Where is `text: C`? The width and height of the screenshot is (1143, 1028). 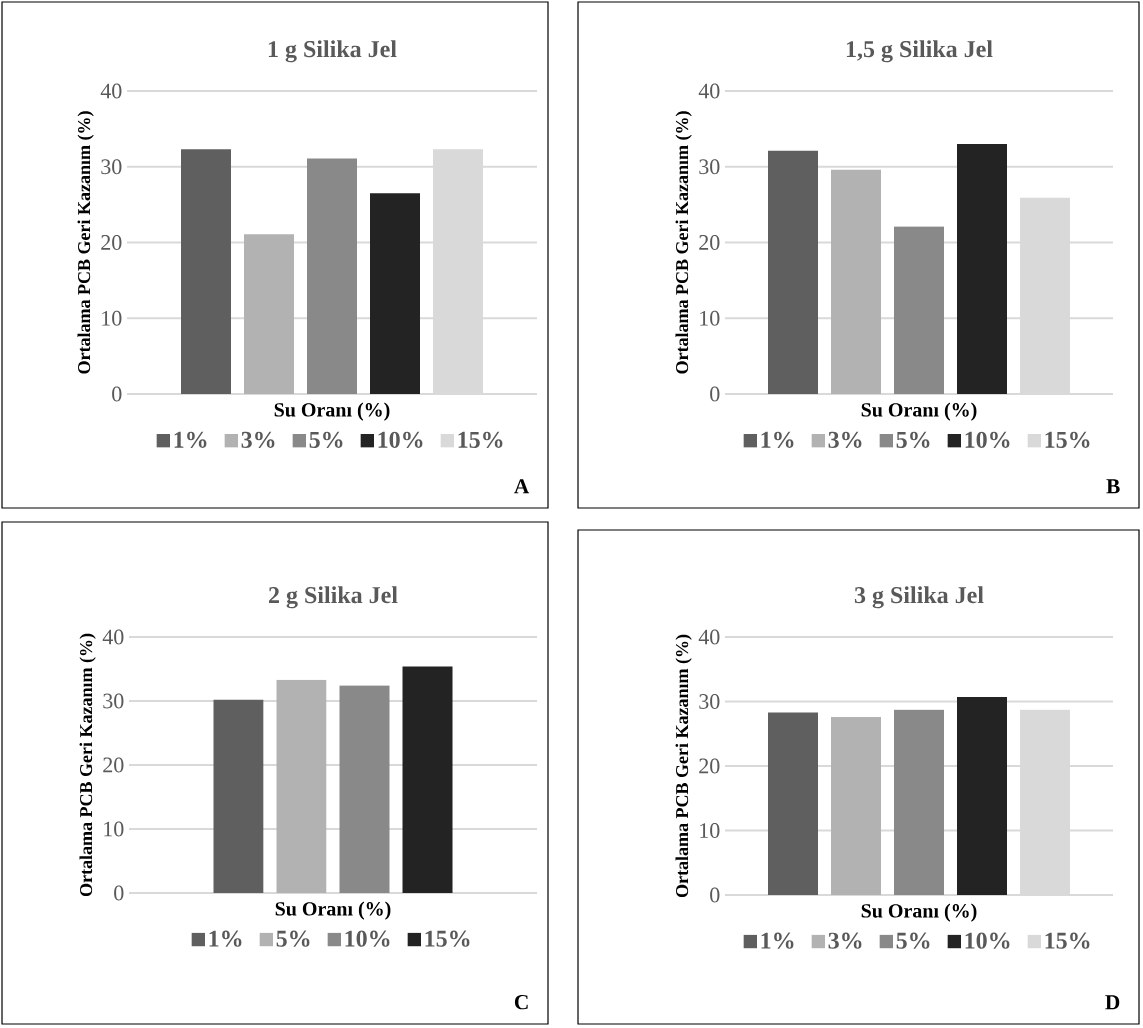
text: C is located at coordinates (521, 1002).